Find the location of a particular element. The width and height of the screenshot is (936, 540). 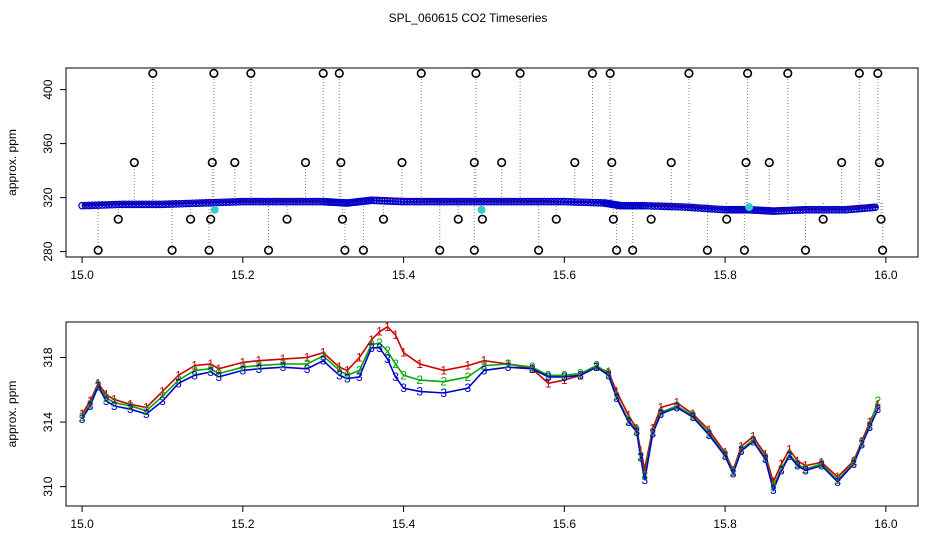

chart-title: SPL_060615 CO2 Timeseries is located at coordinates (468, 18).